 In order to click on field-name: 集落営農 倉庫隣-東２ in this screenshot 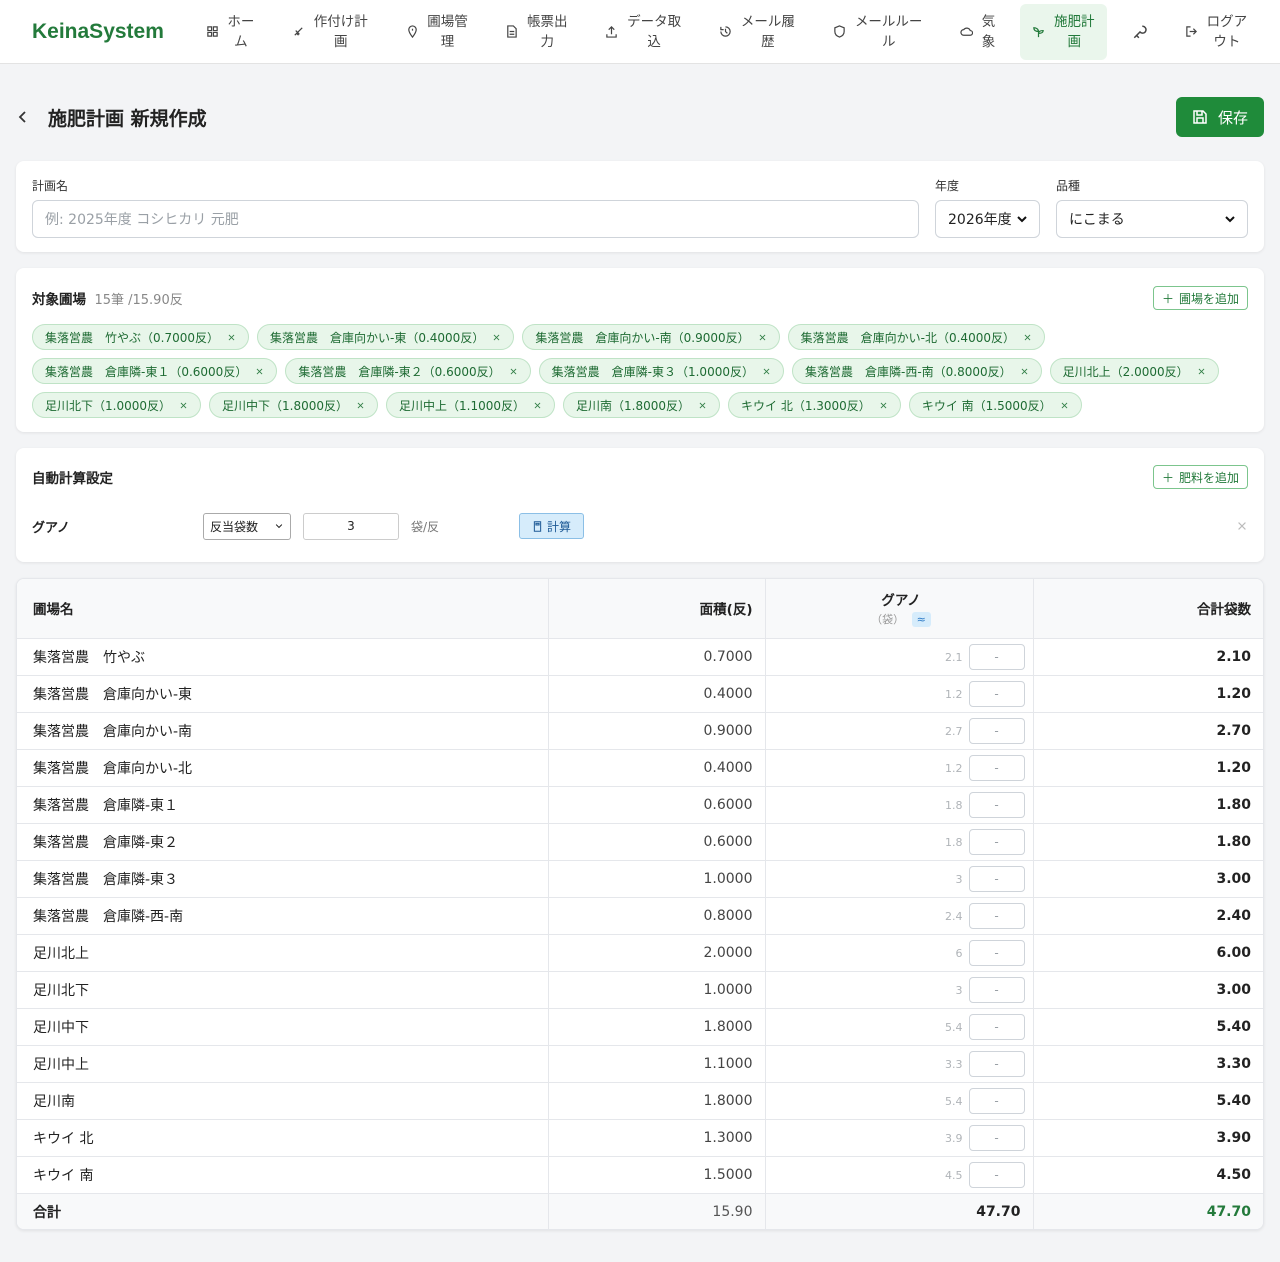, I will do `click(282, 842)`.